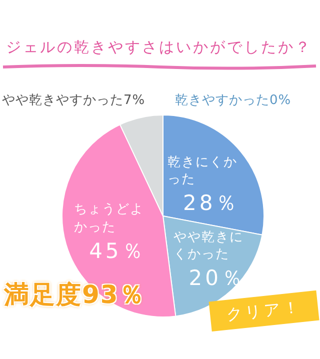 The width and height of the screenshot is (320, 359). I want to click on category-label: 乾きやすかった0%, so click(233, 100).